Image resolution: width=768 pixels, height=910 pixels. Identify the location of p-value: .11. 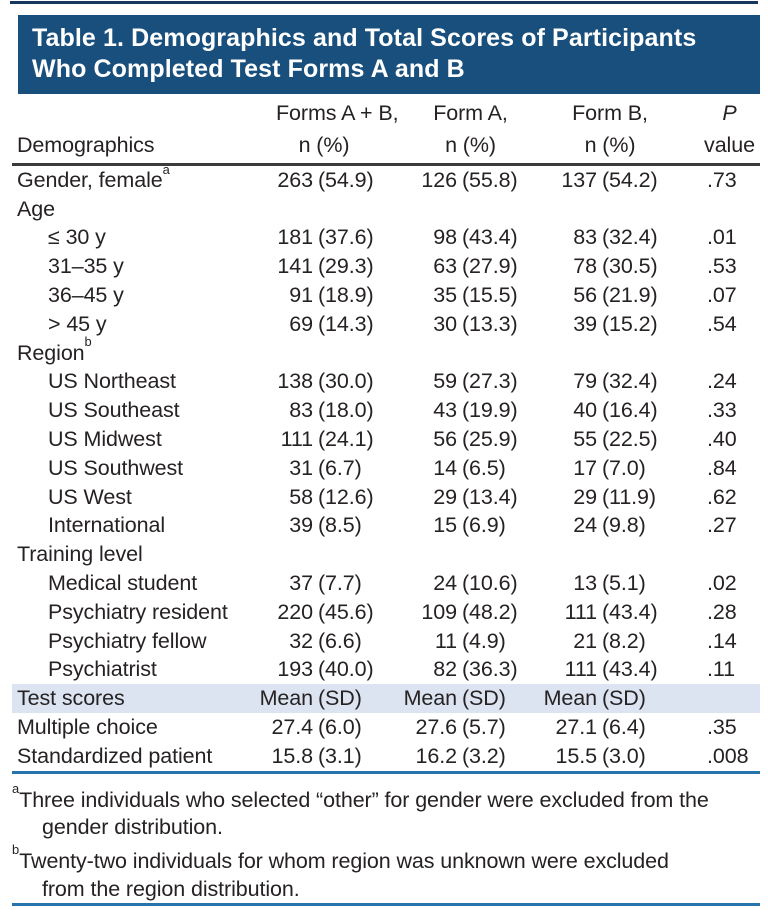
(721, 669).